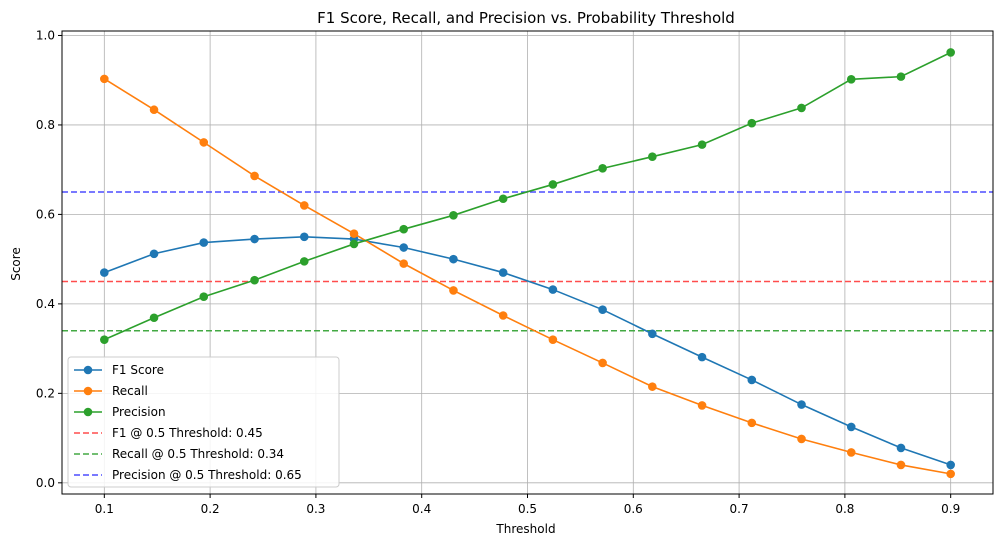 The width and height of the screenshot is (1001, 547). What do you see at coordinates (104, 509) in the screenshot?
I see `x-tick-label: 0.1` at bounding box center [104, 509].